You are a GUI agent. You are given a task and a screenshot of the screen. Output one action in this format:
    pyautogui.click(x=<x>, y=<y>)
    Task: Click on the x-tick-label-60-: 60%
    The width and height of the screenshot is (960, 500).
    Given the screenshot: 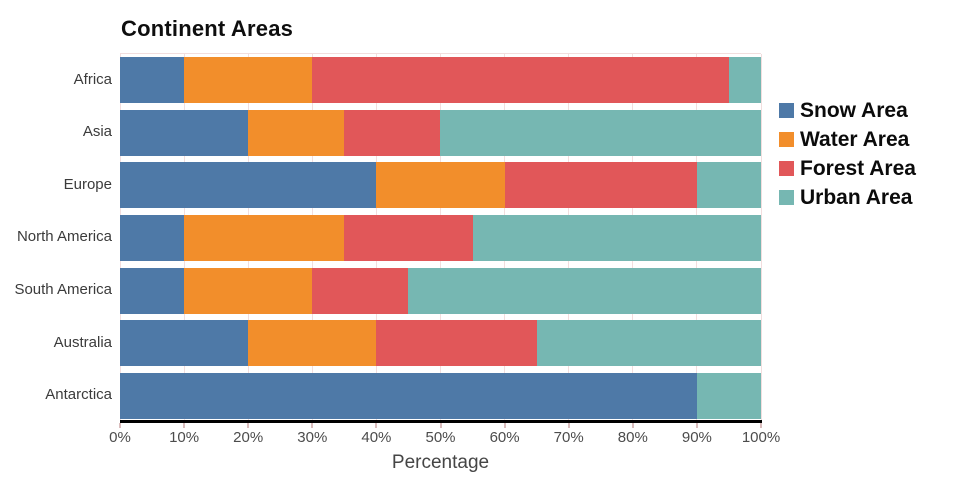 What is the action you would take?
    pyautogui.click(x=504, y=437)
    